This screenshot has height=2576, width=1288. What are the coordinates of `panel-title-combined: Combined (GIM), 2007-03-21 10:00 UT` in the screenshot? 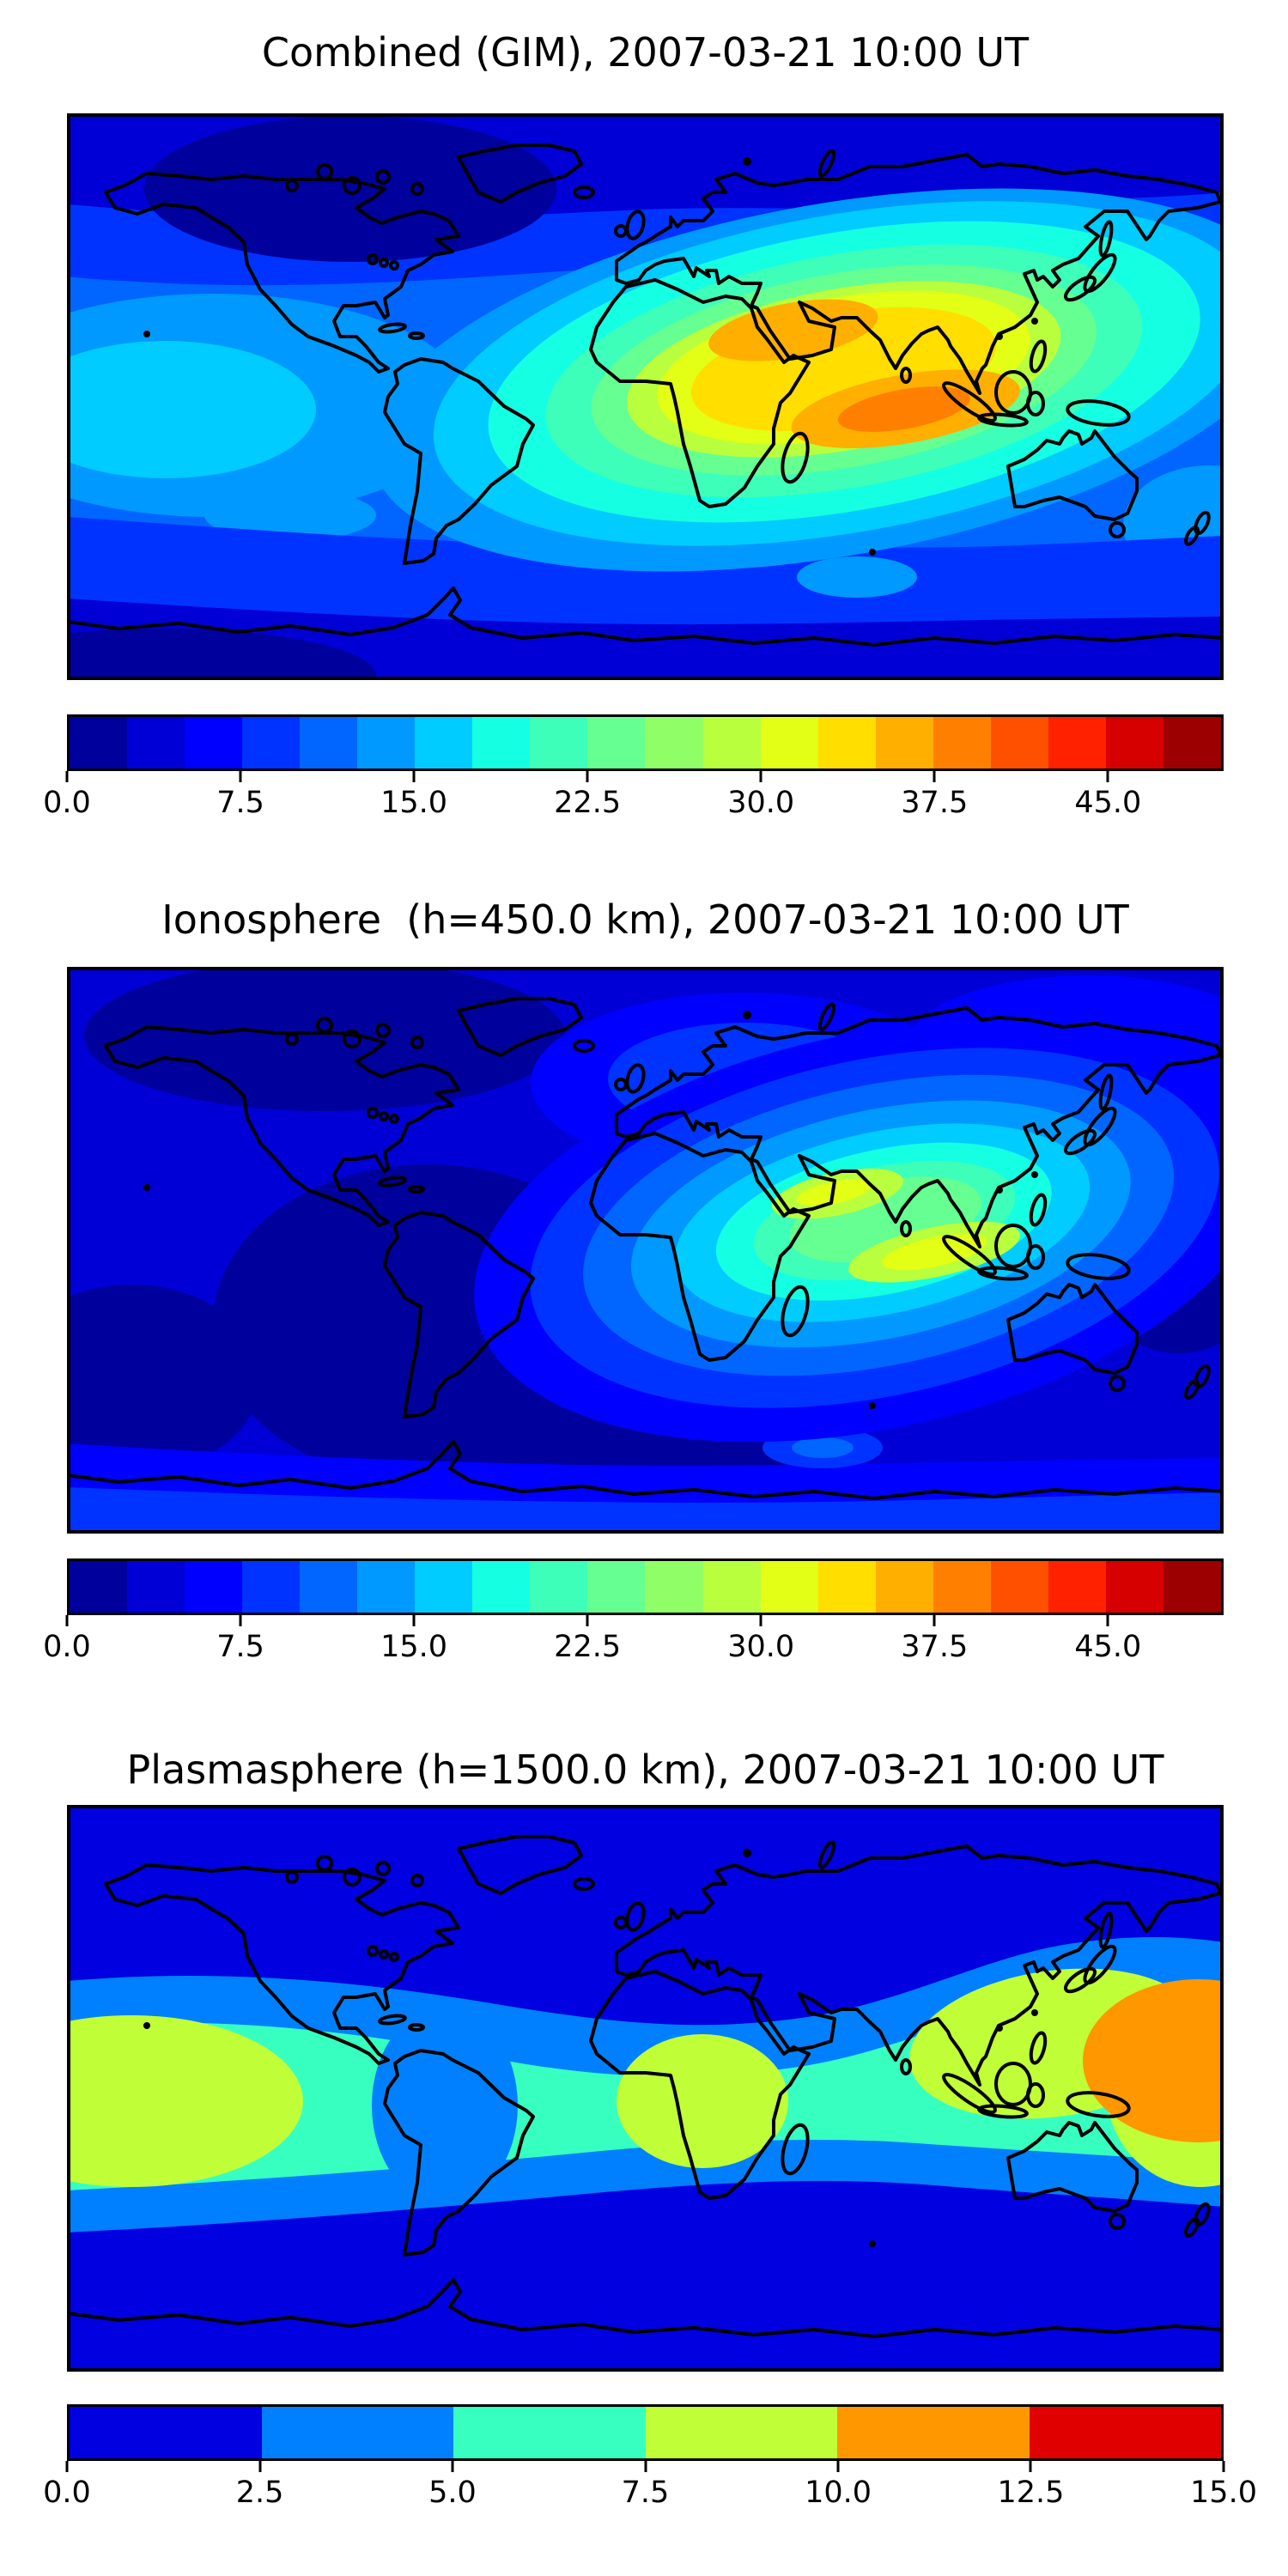 It's located at (645, 52).